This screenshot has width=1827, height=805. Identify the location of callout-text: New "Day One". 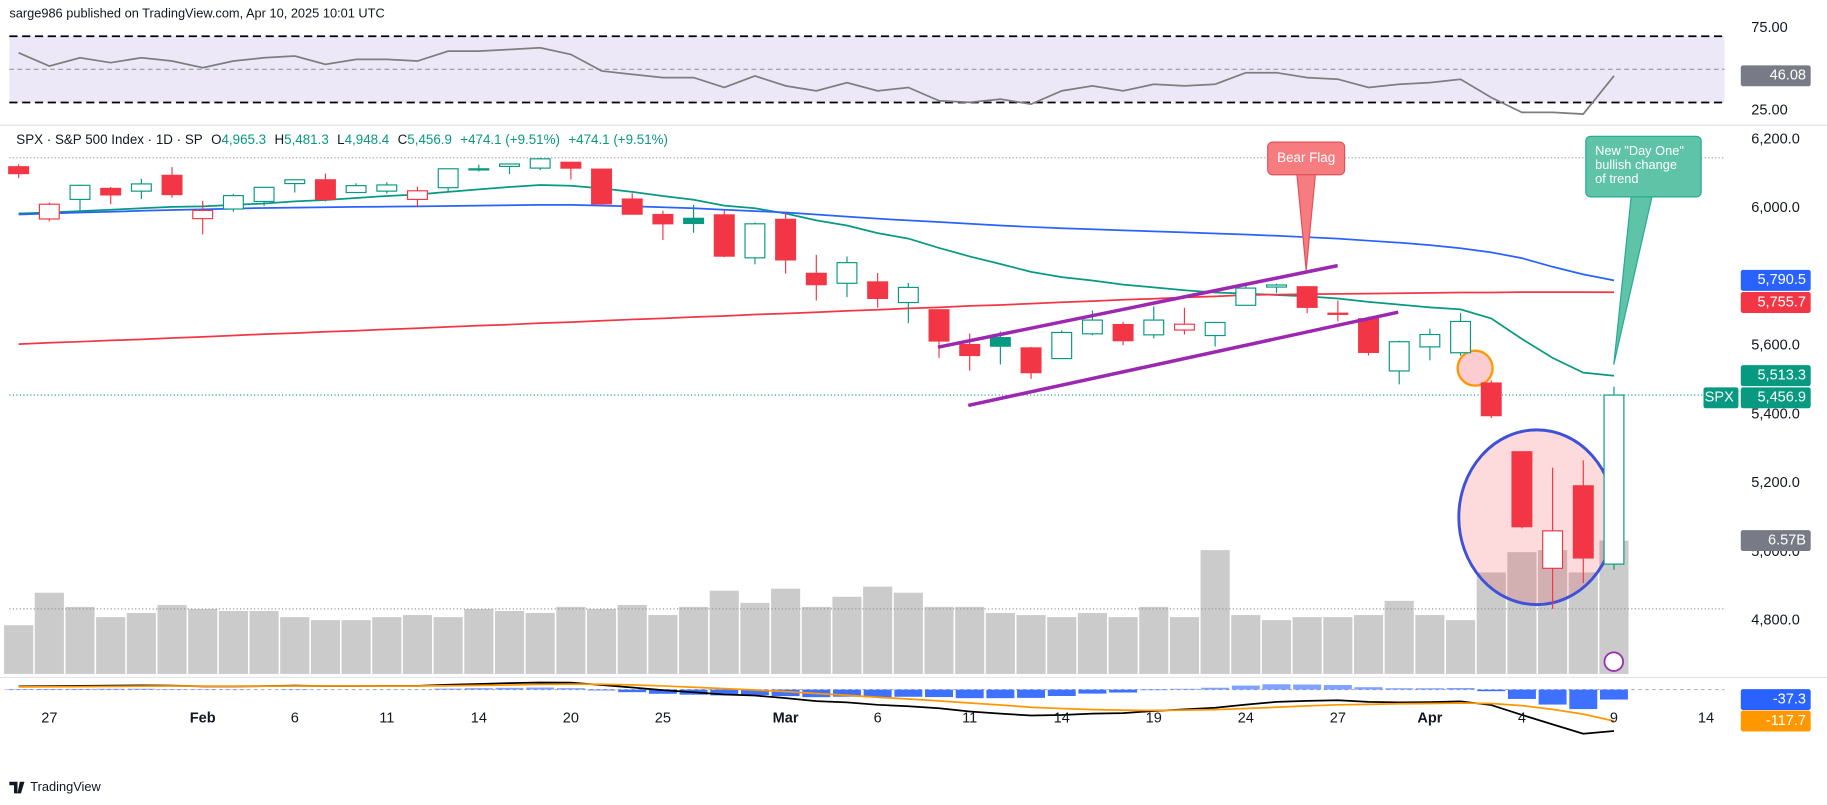
(1639, 150).